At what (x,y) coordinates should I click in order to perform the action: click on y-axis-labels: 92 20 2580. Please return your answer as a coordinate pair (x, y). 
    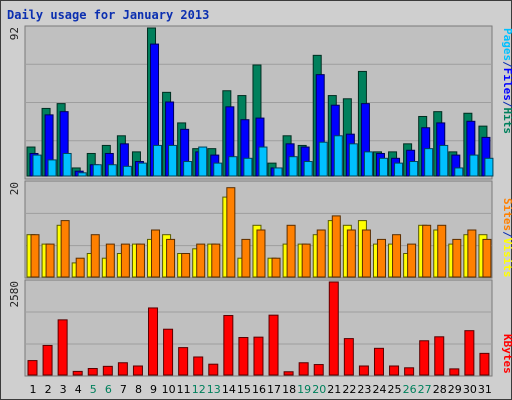
    Looking at the image, I should click on (14, 167).